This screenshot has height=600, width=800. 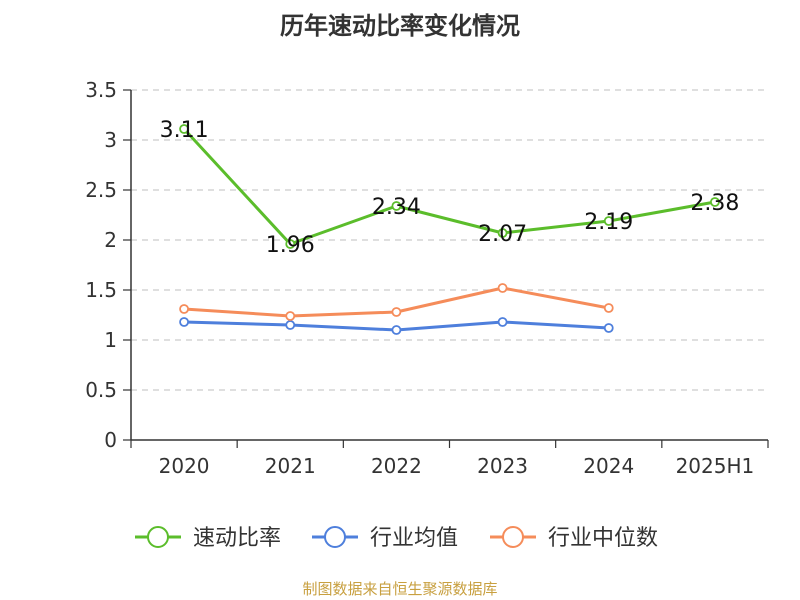 What do you see at coordinates (110, 340) in the screenshot?
I see `y-tick-label: 1` at bounding box center [110, 340].